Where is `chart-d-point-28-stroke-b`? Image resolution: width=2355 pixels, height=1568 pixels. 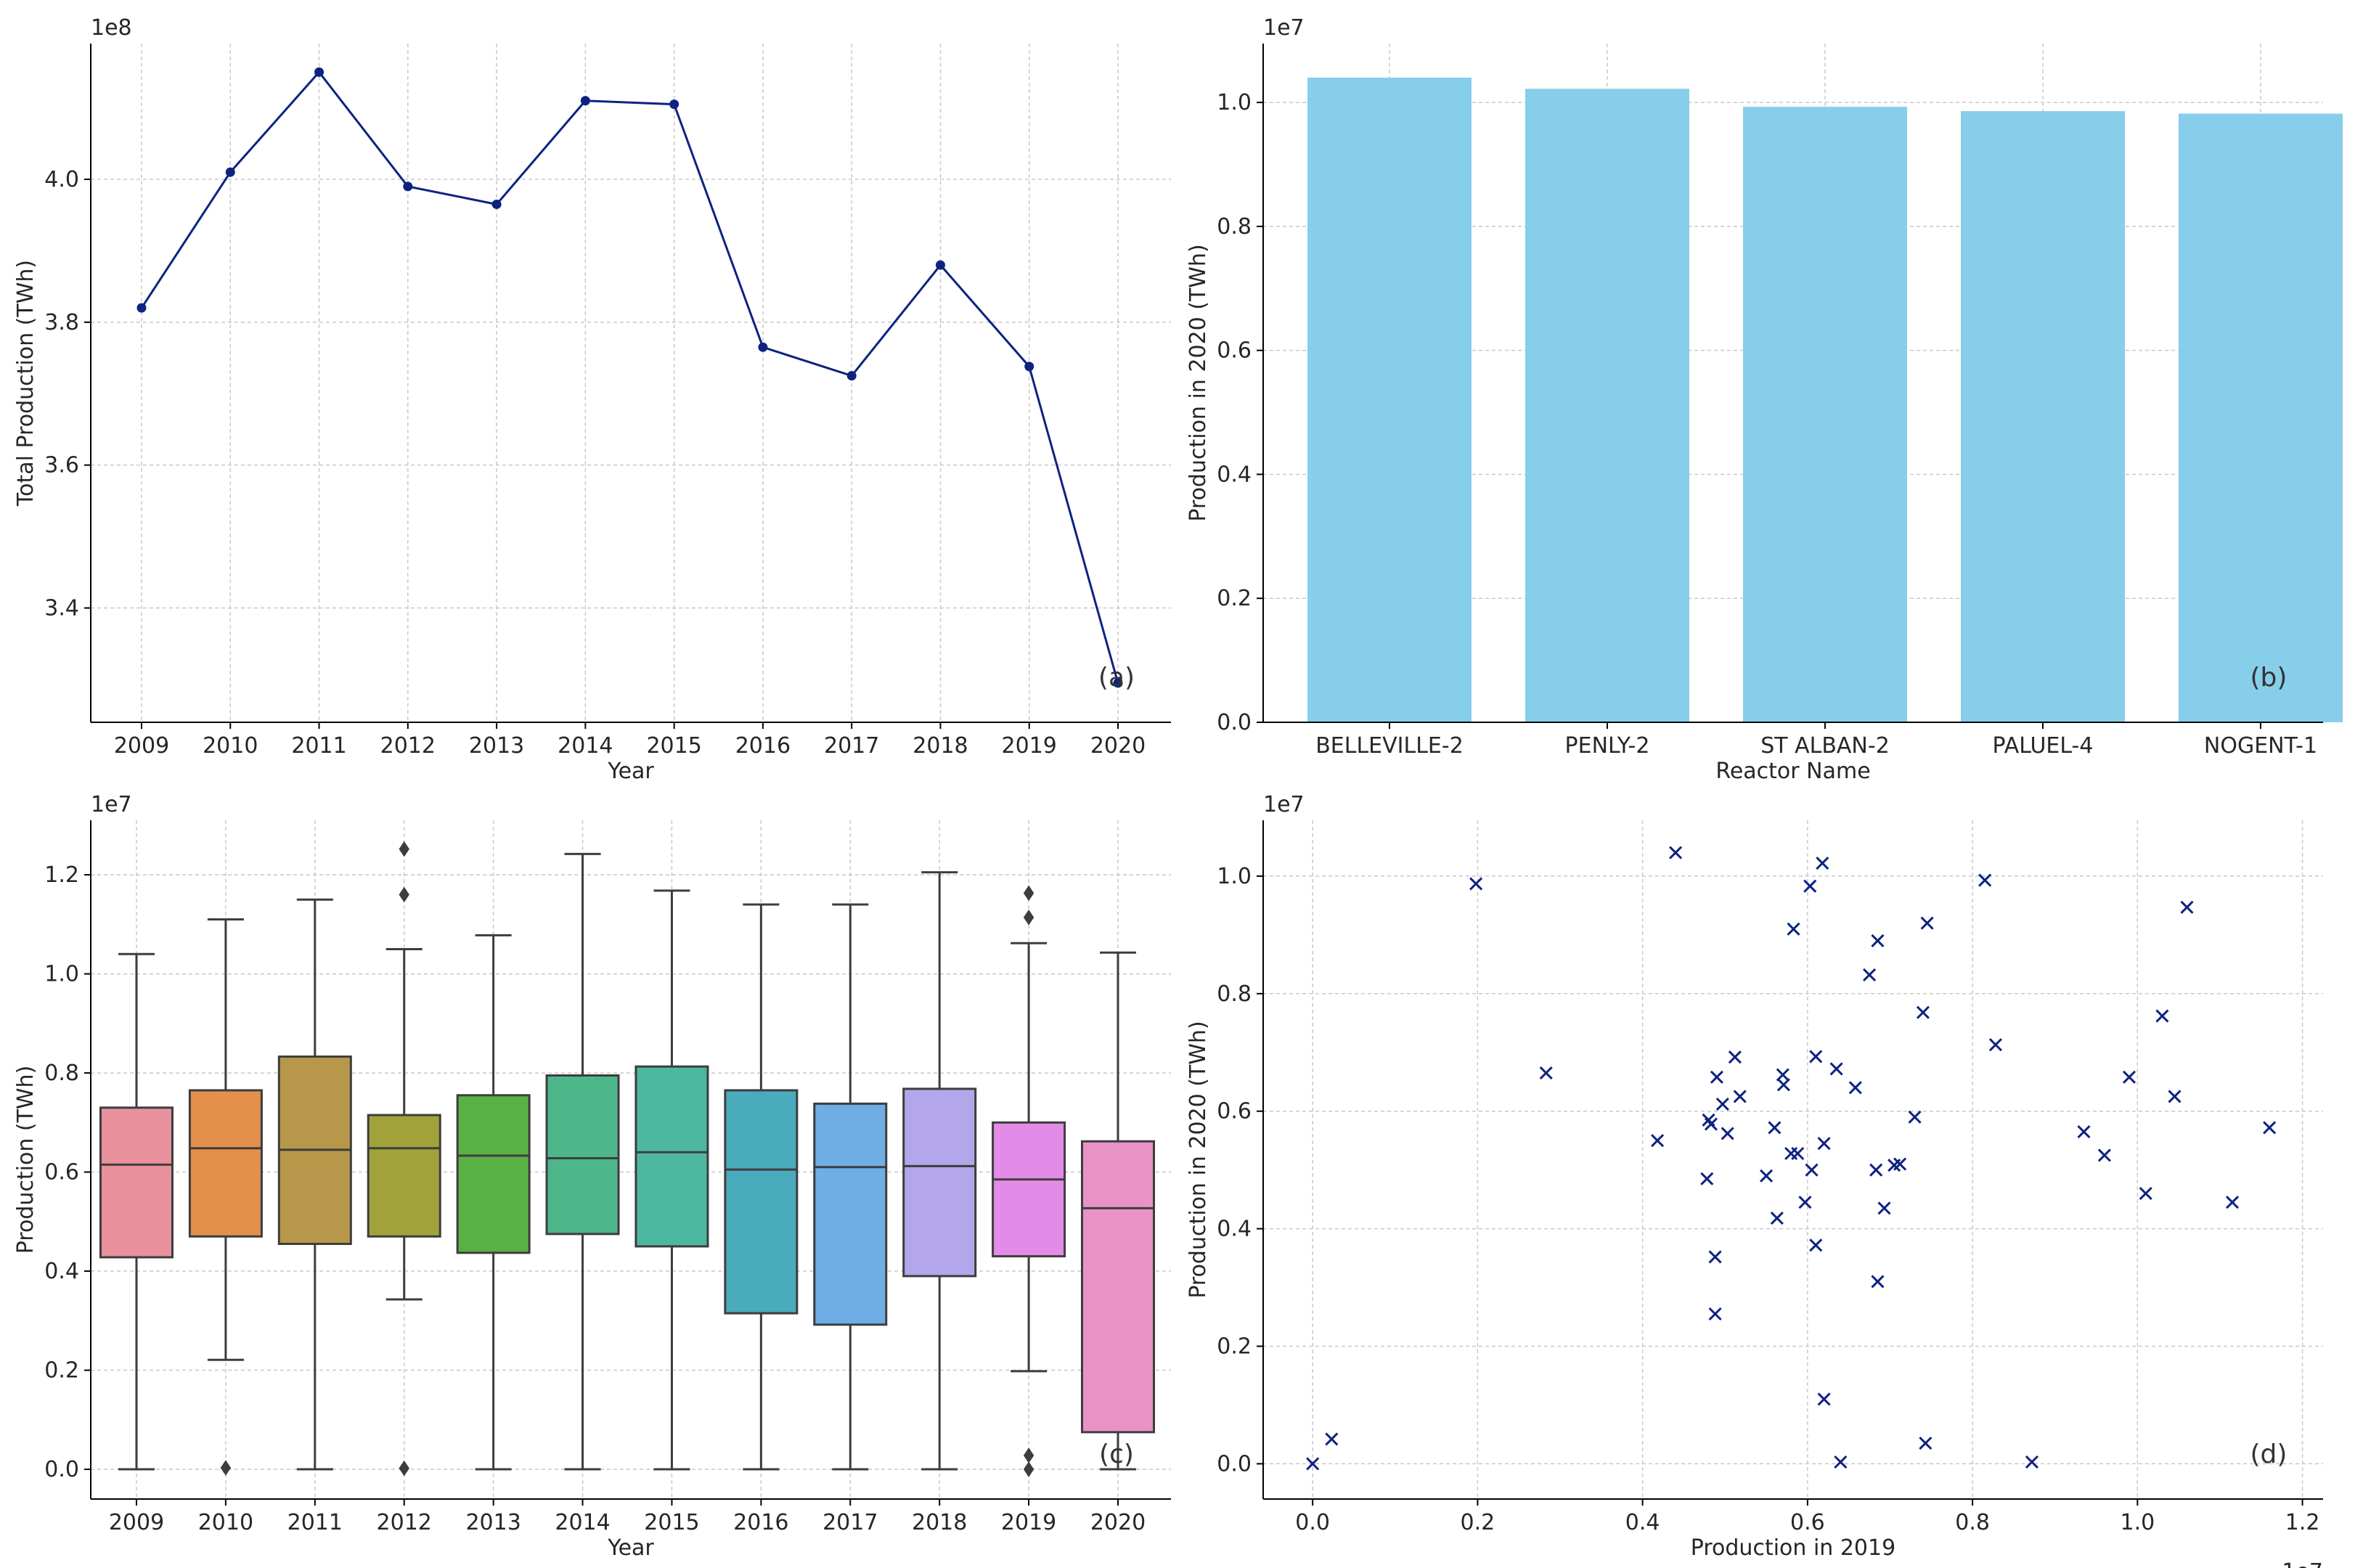
chart-d-point-28-stroke-b is located at coordinates (1816, 1057).